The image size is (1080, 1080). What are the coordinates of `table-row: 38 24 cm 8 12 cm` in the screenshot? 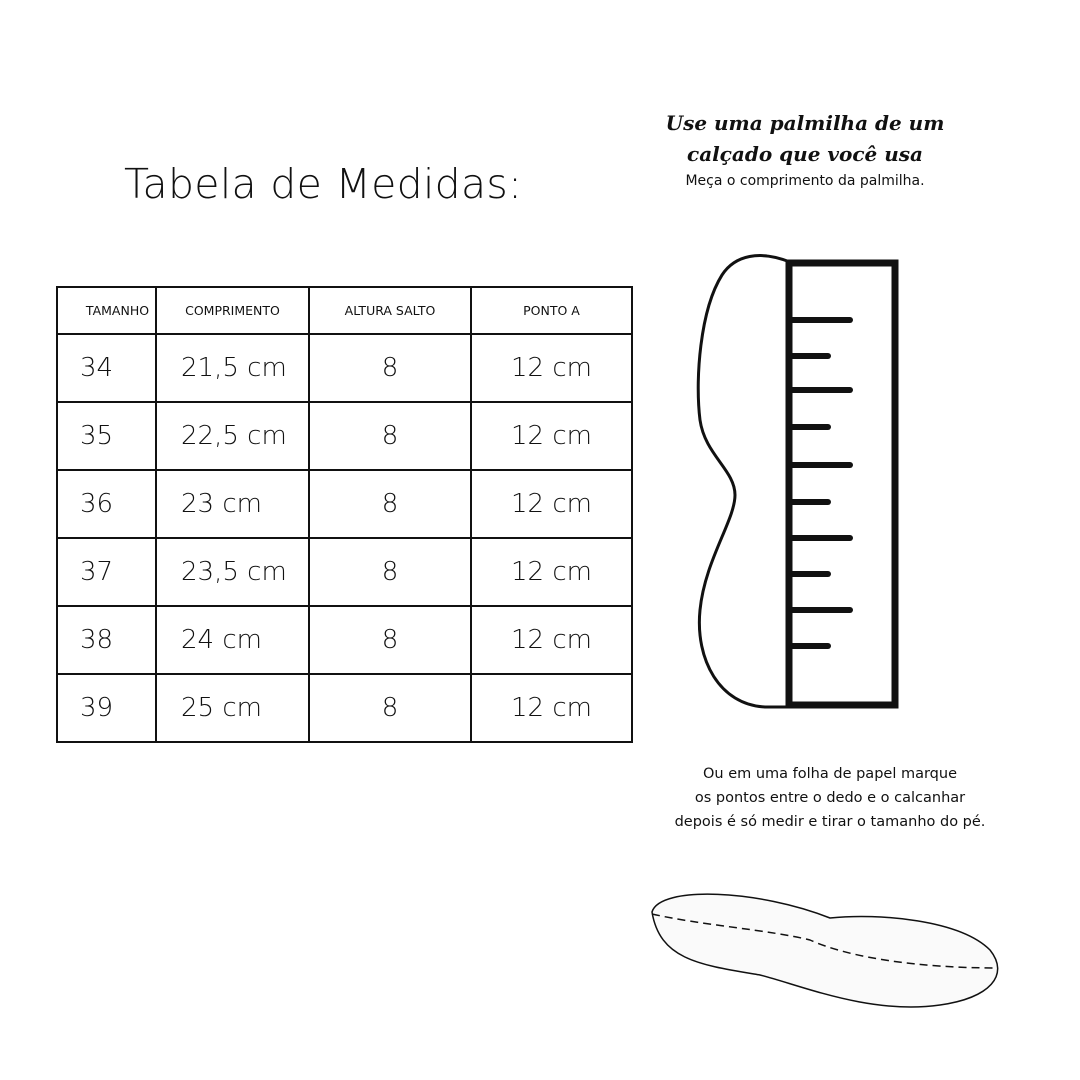 It's located at (344, 640).